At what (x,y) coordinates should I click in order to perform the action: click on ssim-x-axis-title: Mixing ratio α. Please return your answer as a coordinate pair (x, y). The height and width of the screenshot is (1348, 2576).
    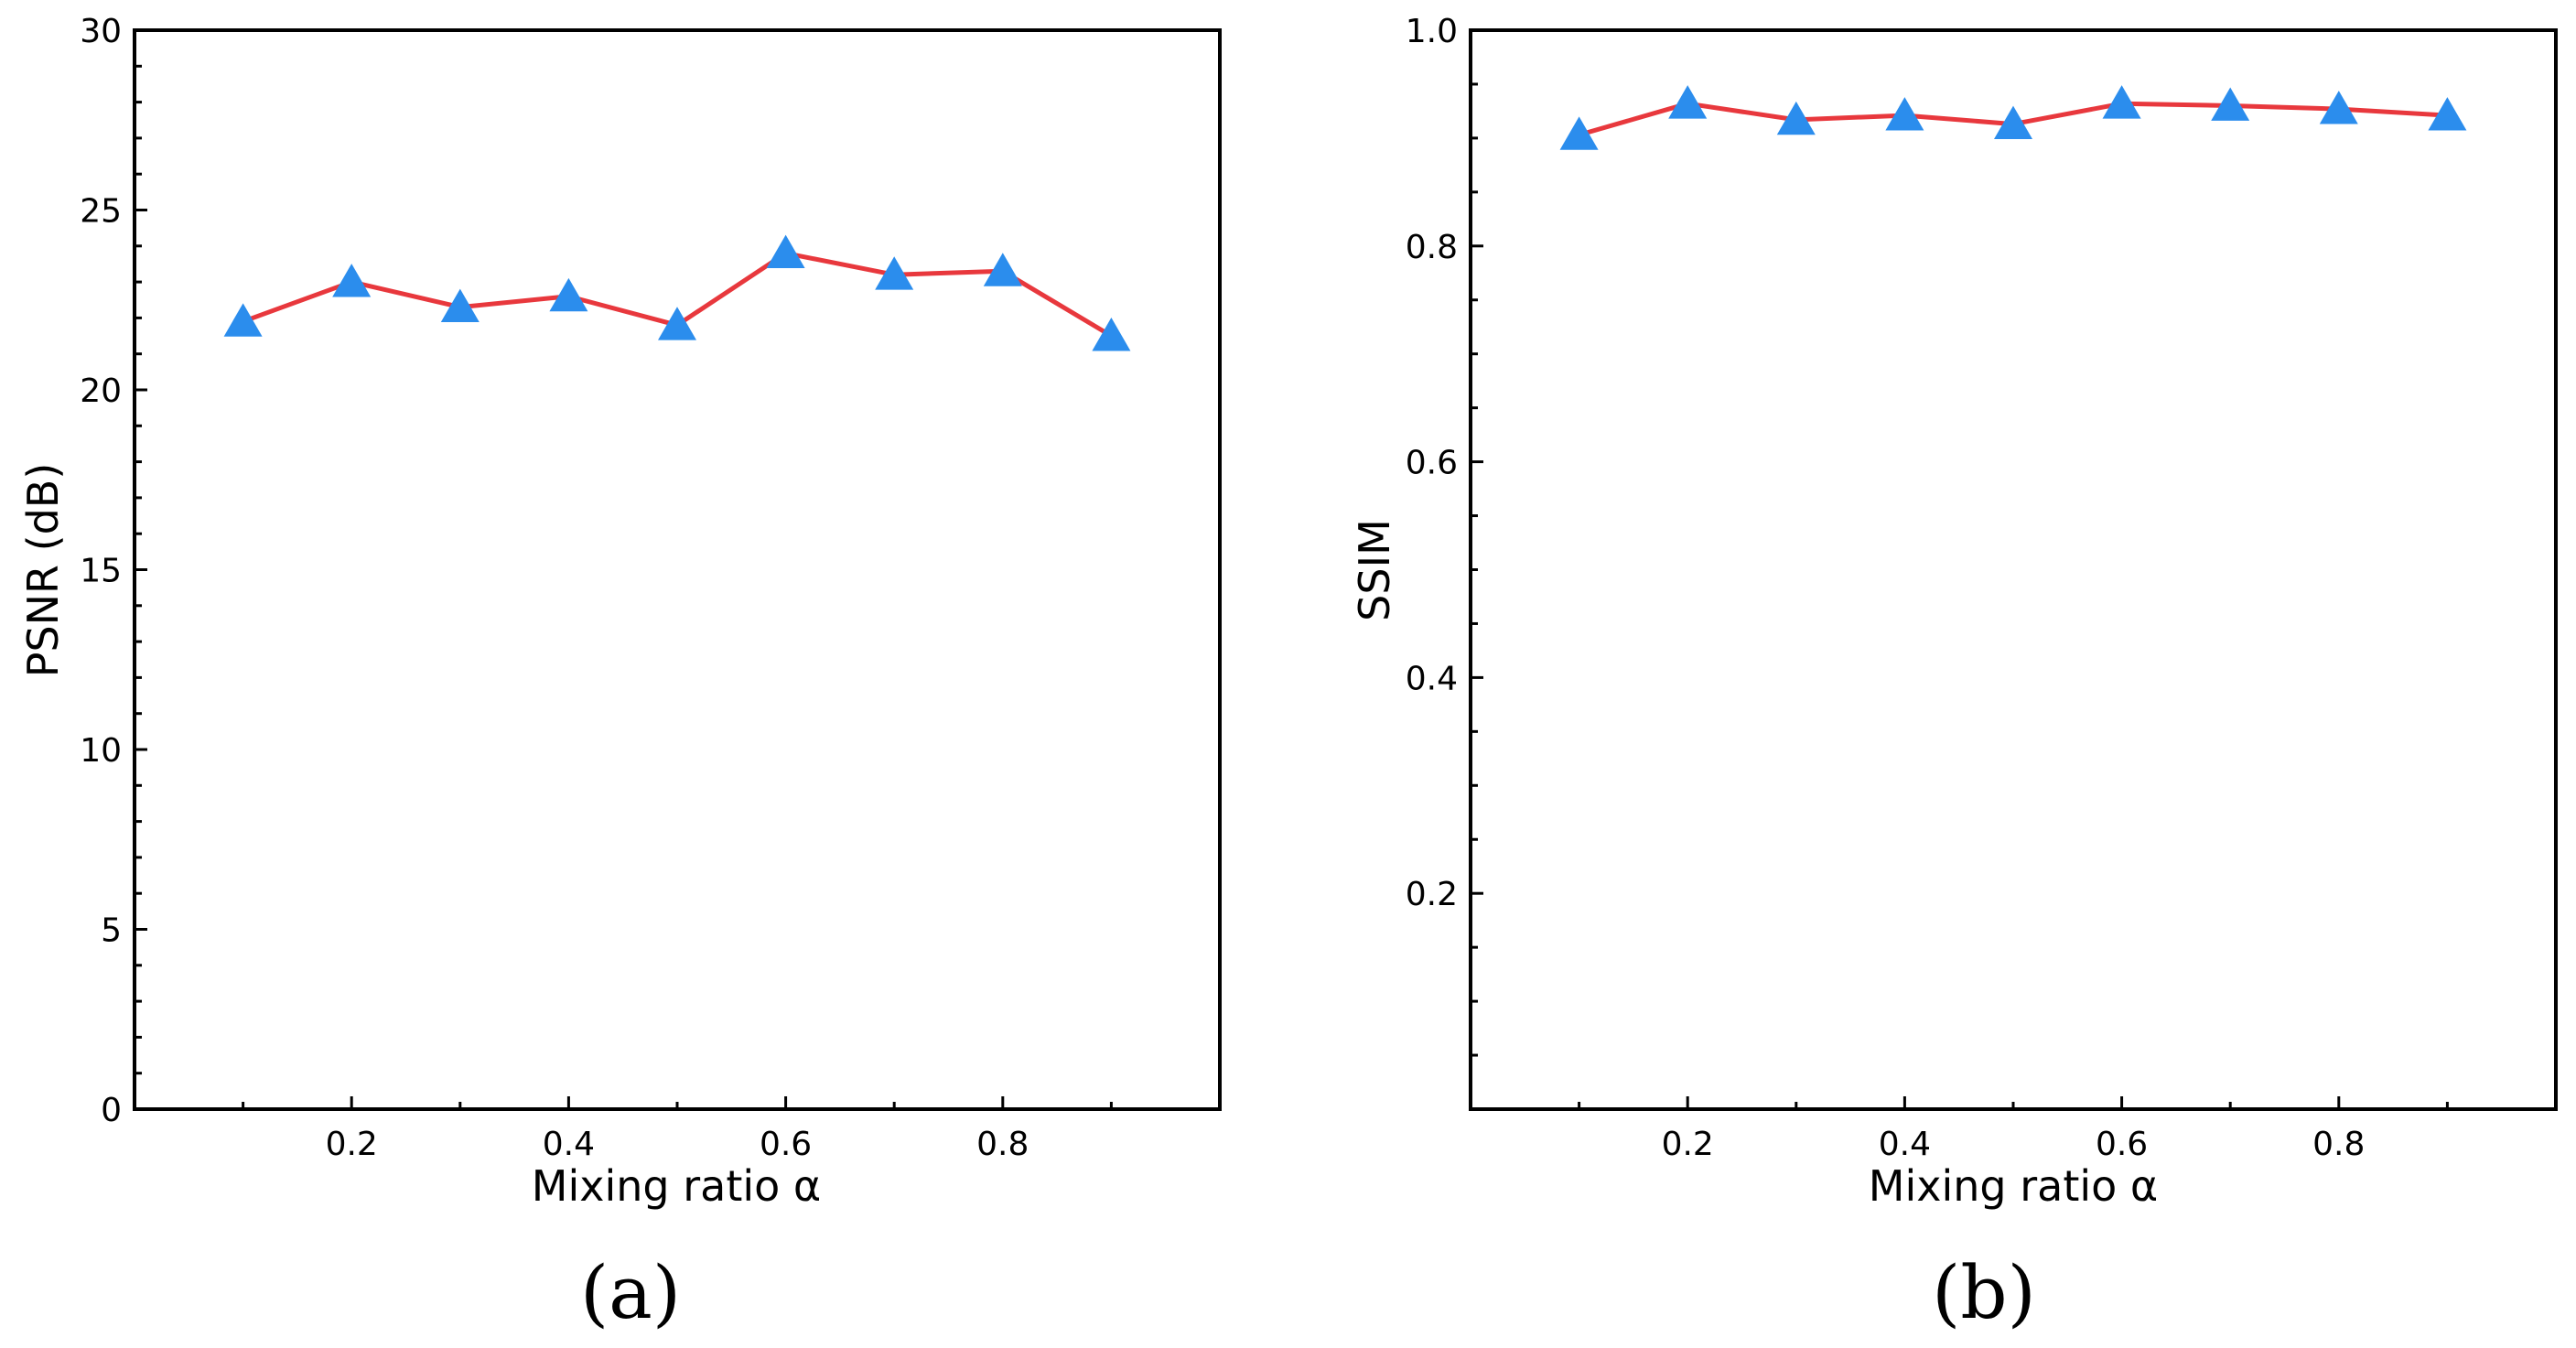
    Looking at the image, I should click on (2014, 1186).